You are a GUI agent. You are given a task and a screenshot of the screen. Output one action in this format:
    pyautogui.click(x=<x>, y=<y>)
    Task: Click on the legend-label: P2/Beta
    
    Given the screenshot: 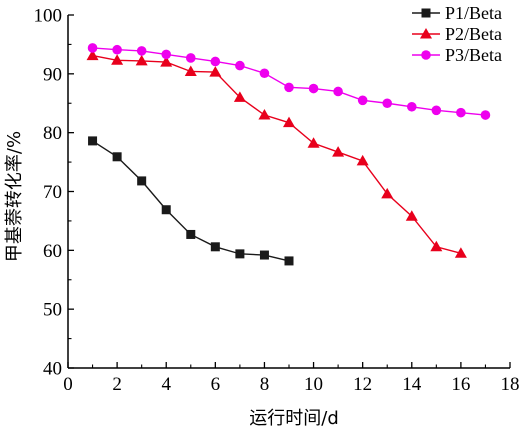 What is the action you would take?
    pyautogui.click(x=473, y=34)
    